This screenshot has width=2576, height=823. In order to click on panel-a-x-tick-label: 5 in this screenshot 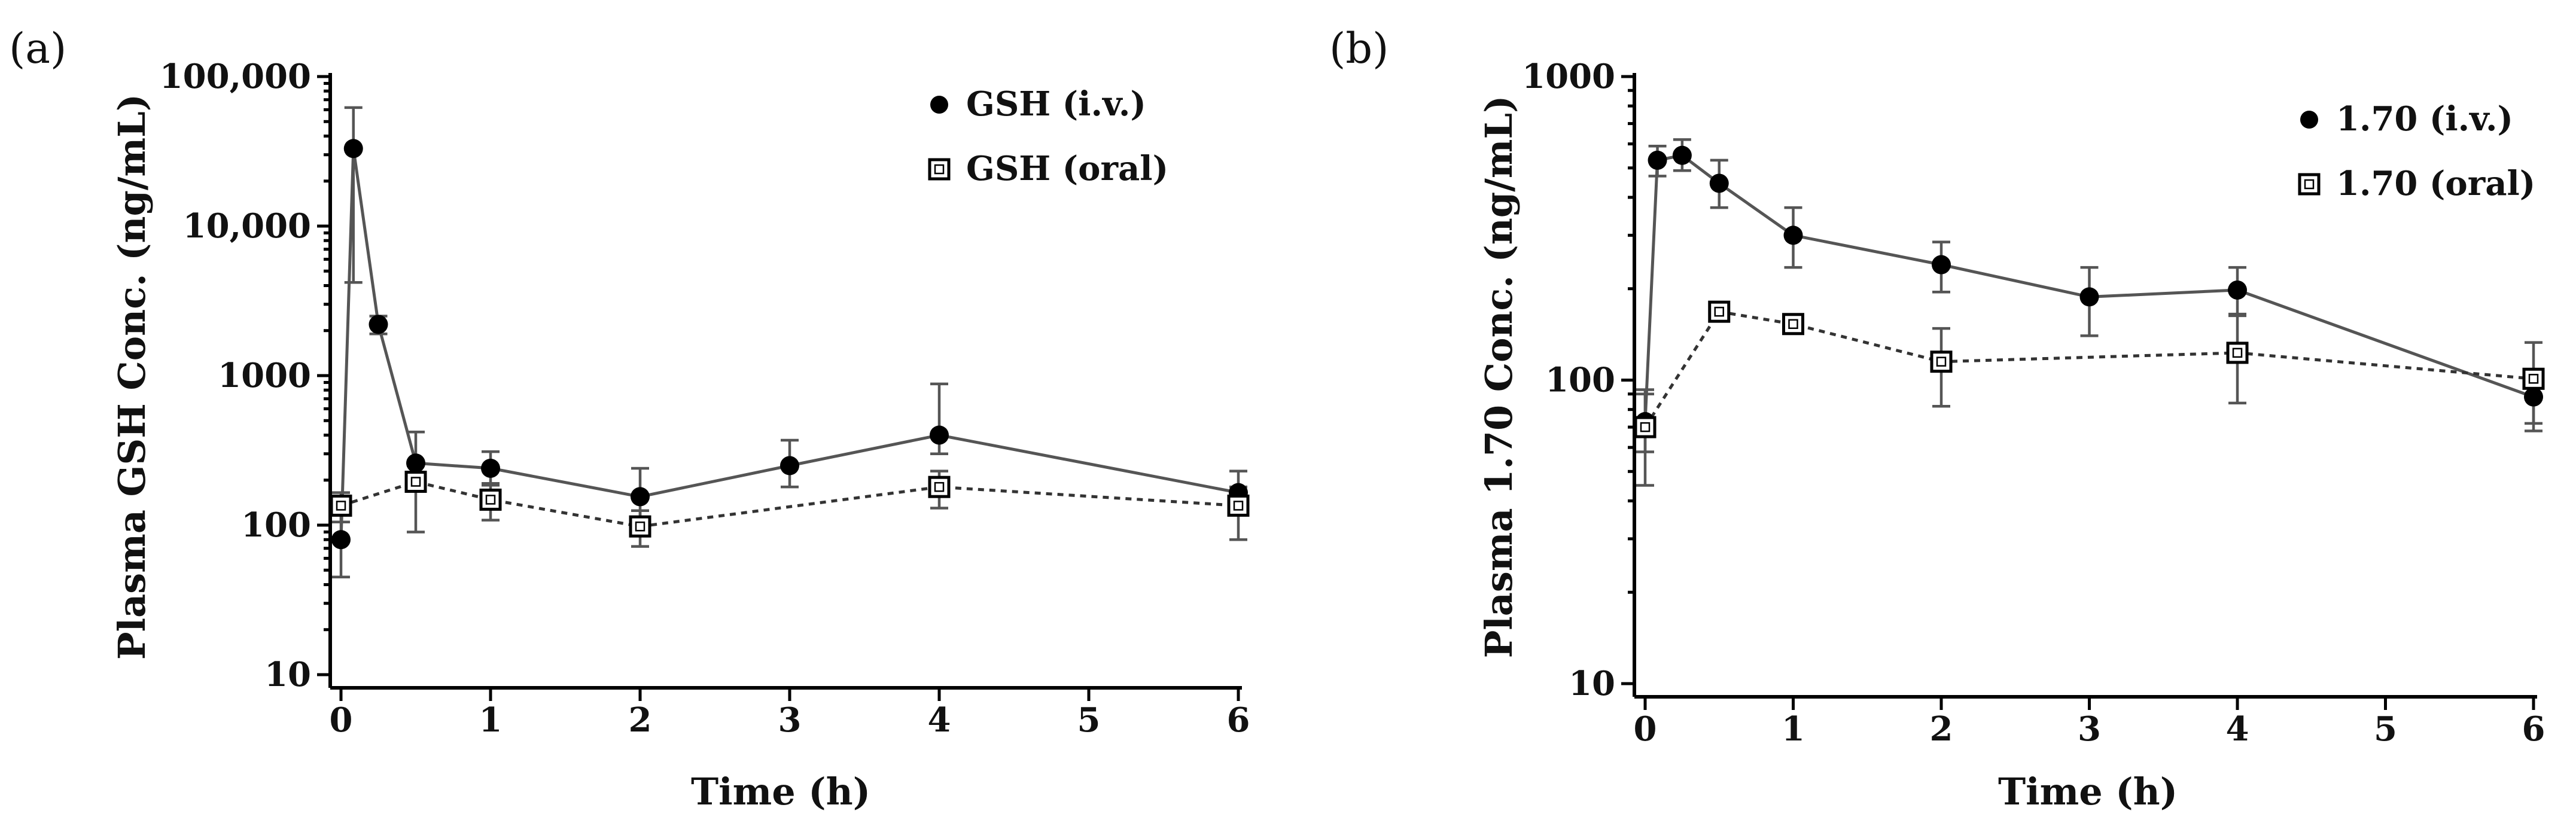, I will do `click(1089, 720)`.